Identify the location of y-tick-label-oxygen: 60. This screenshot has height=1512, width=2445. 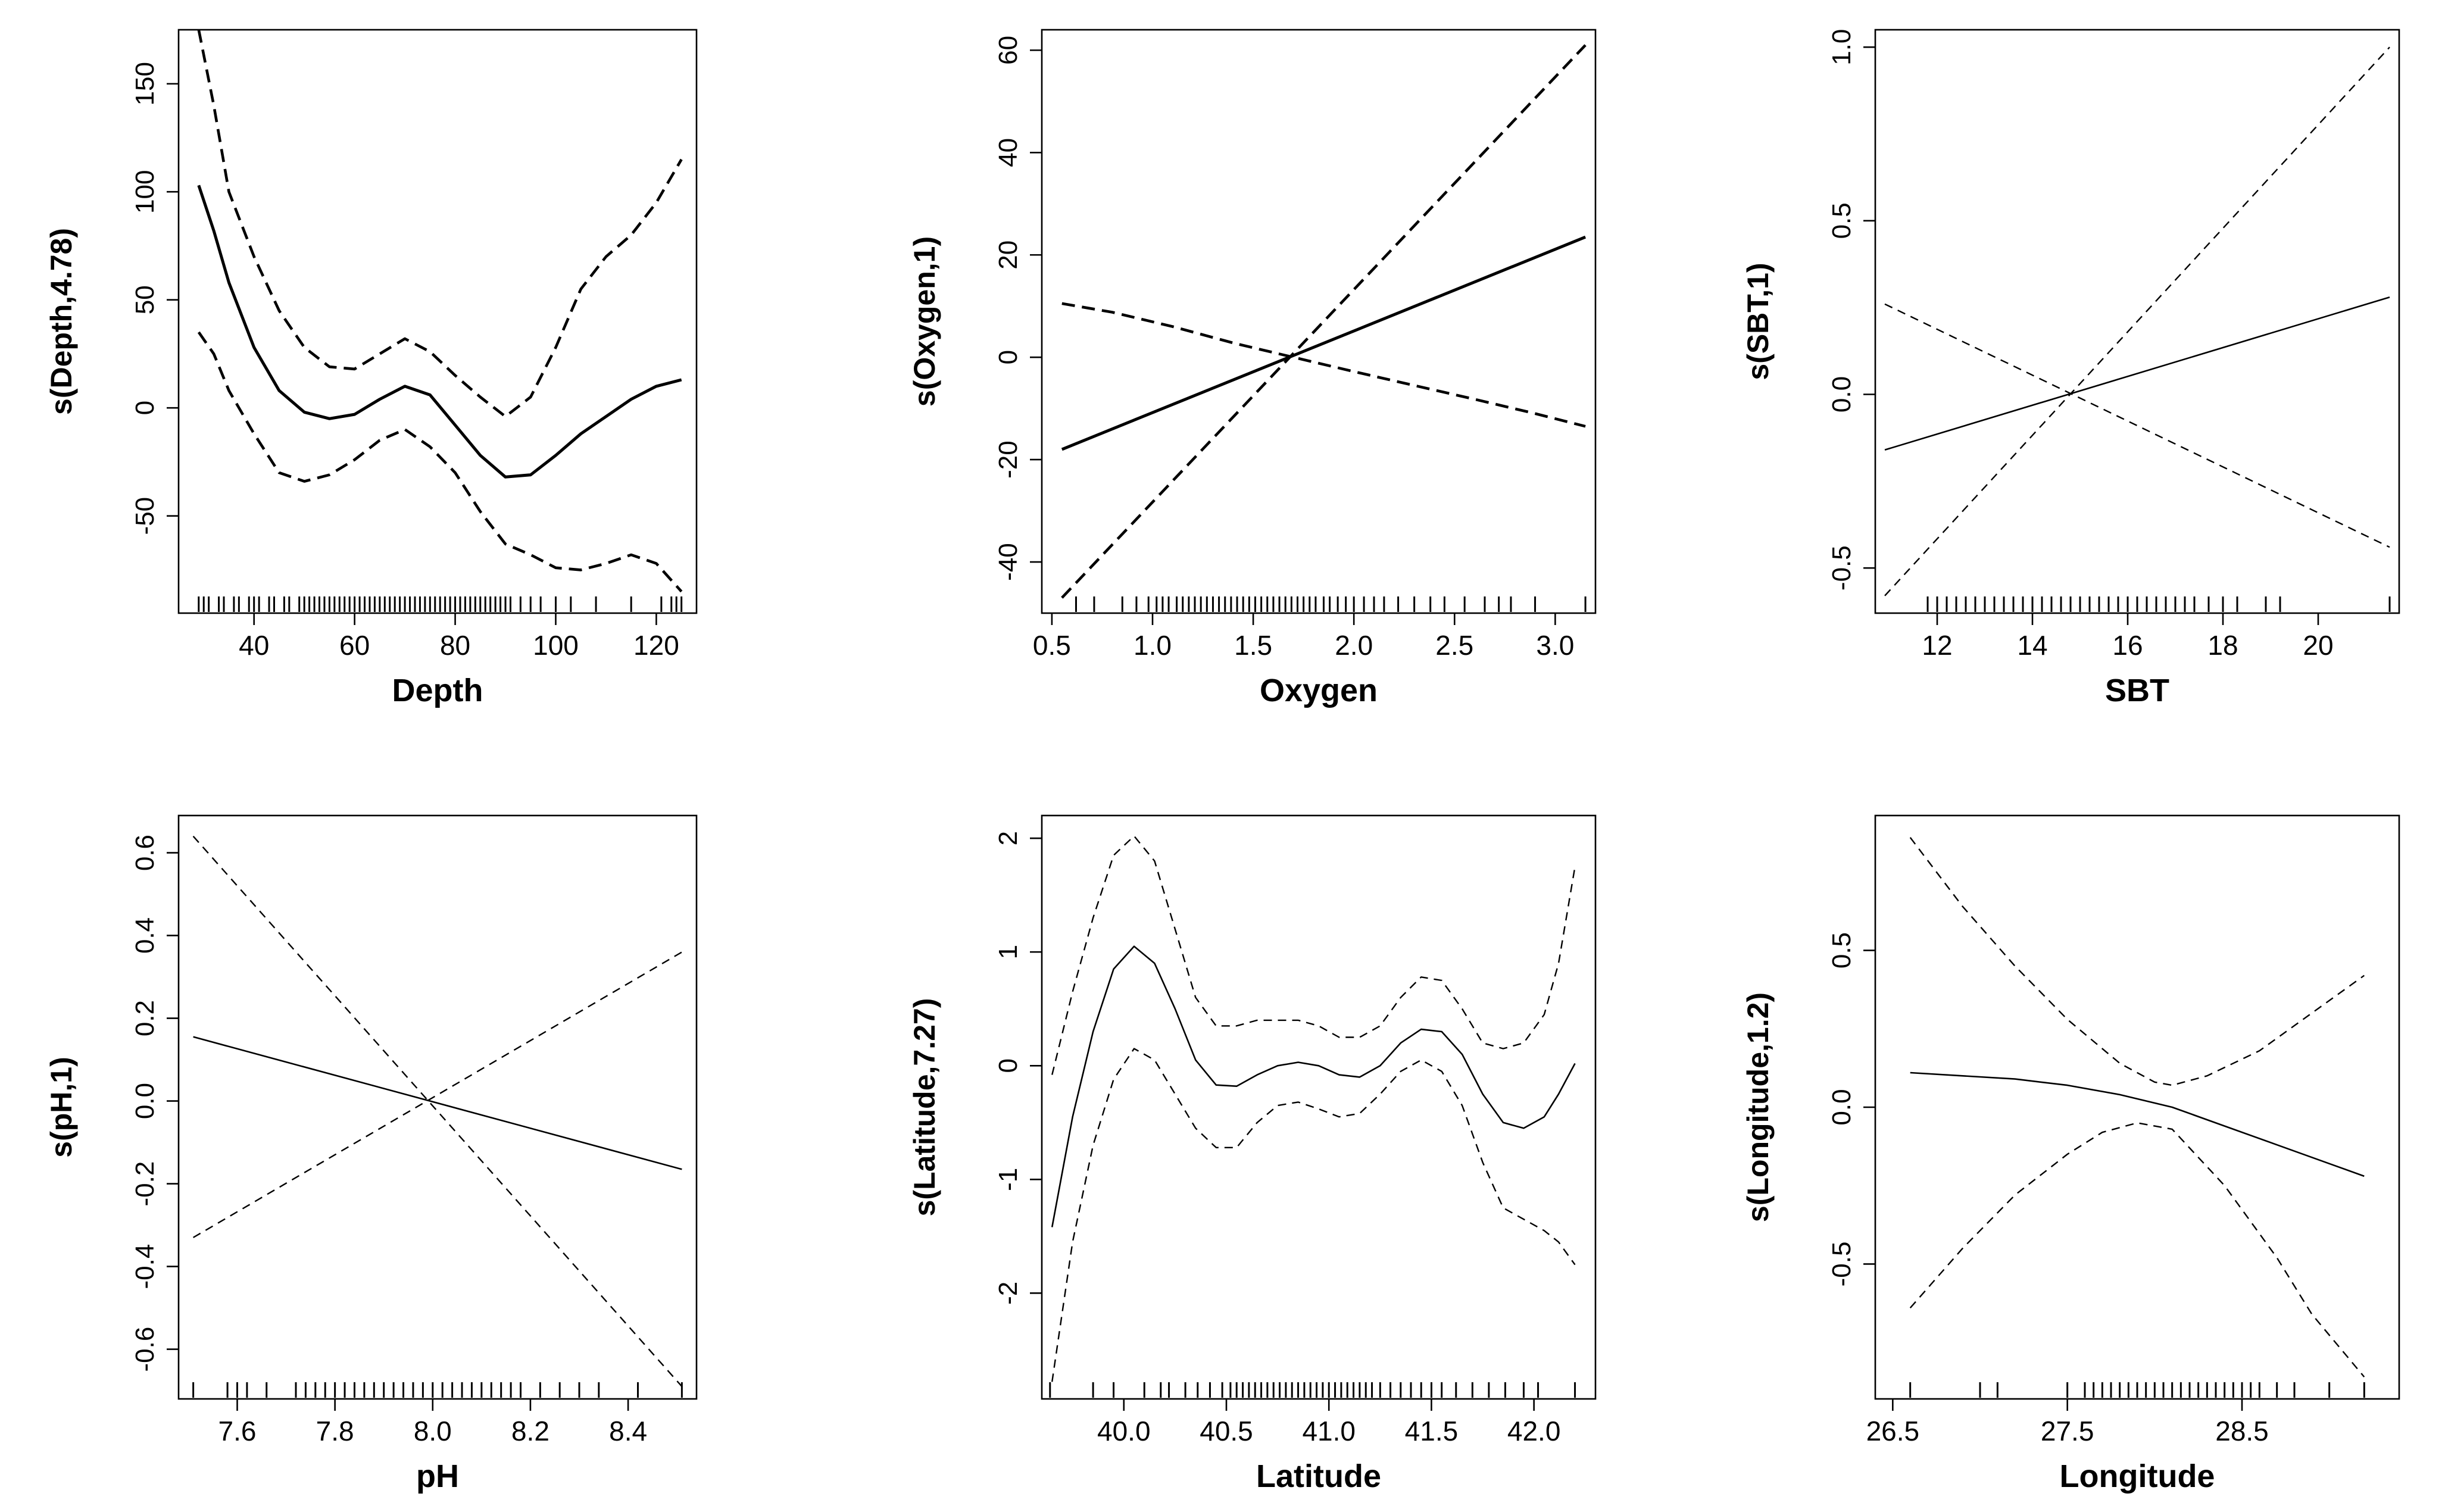
(1008, 50).